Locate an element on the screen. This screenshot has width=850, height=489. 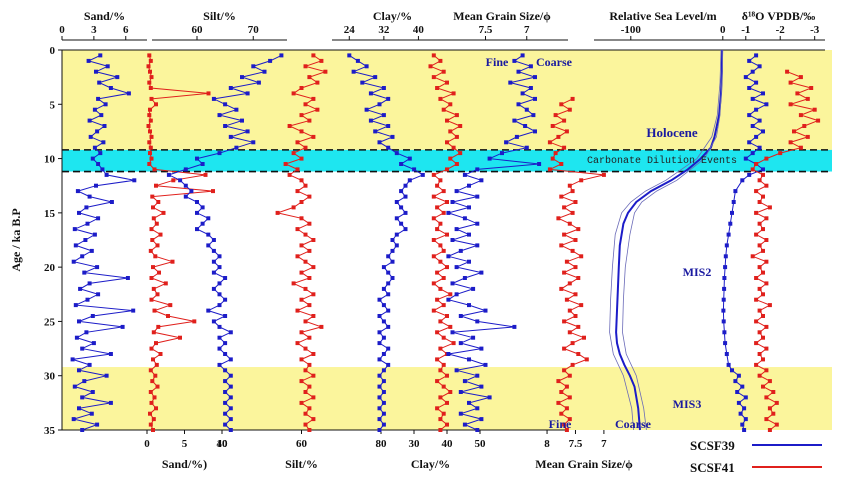
clay-top-title: Clay/% is located at coordinates (392, 16).